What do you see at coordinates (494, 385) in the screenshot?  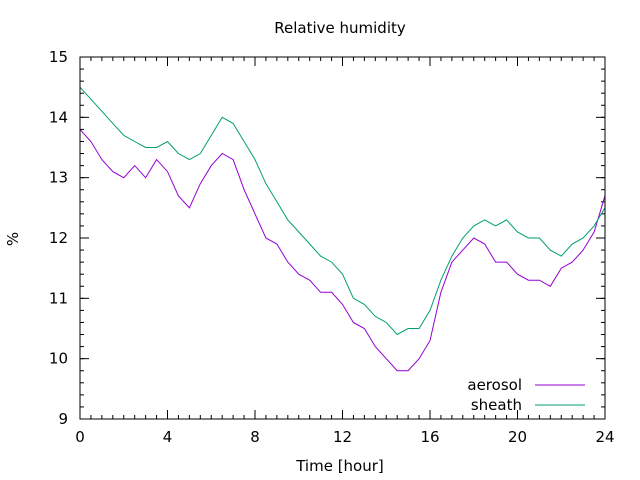 I see `legend-label-aerosol: aerosol` at bounding box center [494, 385].